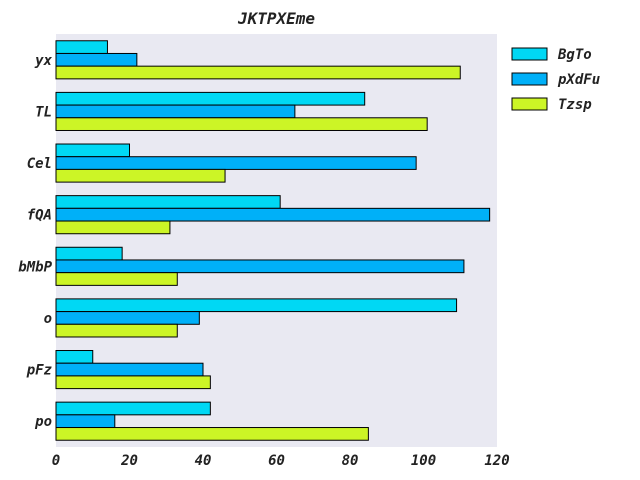  I want to click on bar-po-BgTo, so click(133, 408).